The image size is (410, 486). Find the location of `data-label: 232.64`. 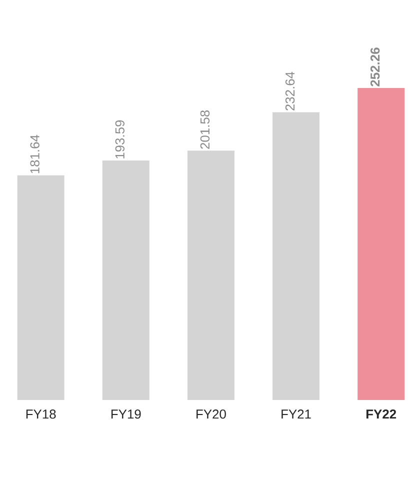

data-label: 232.64 is located at coordinates (290, 91).